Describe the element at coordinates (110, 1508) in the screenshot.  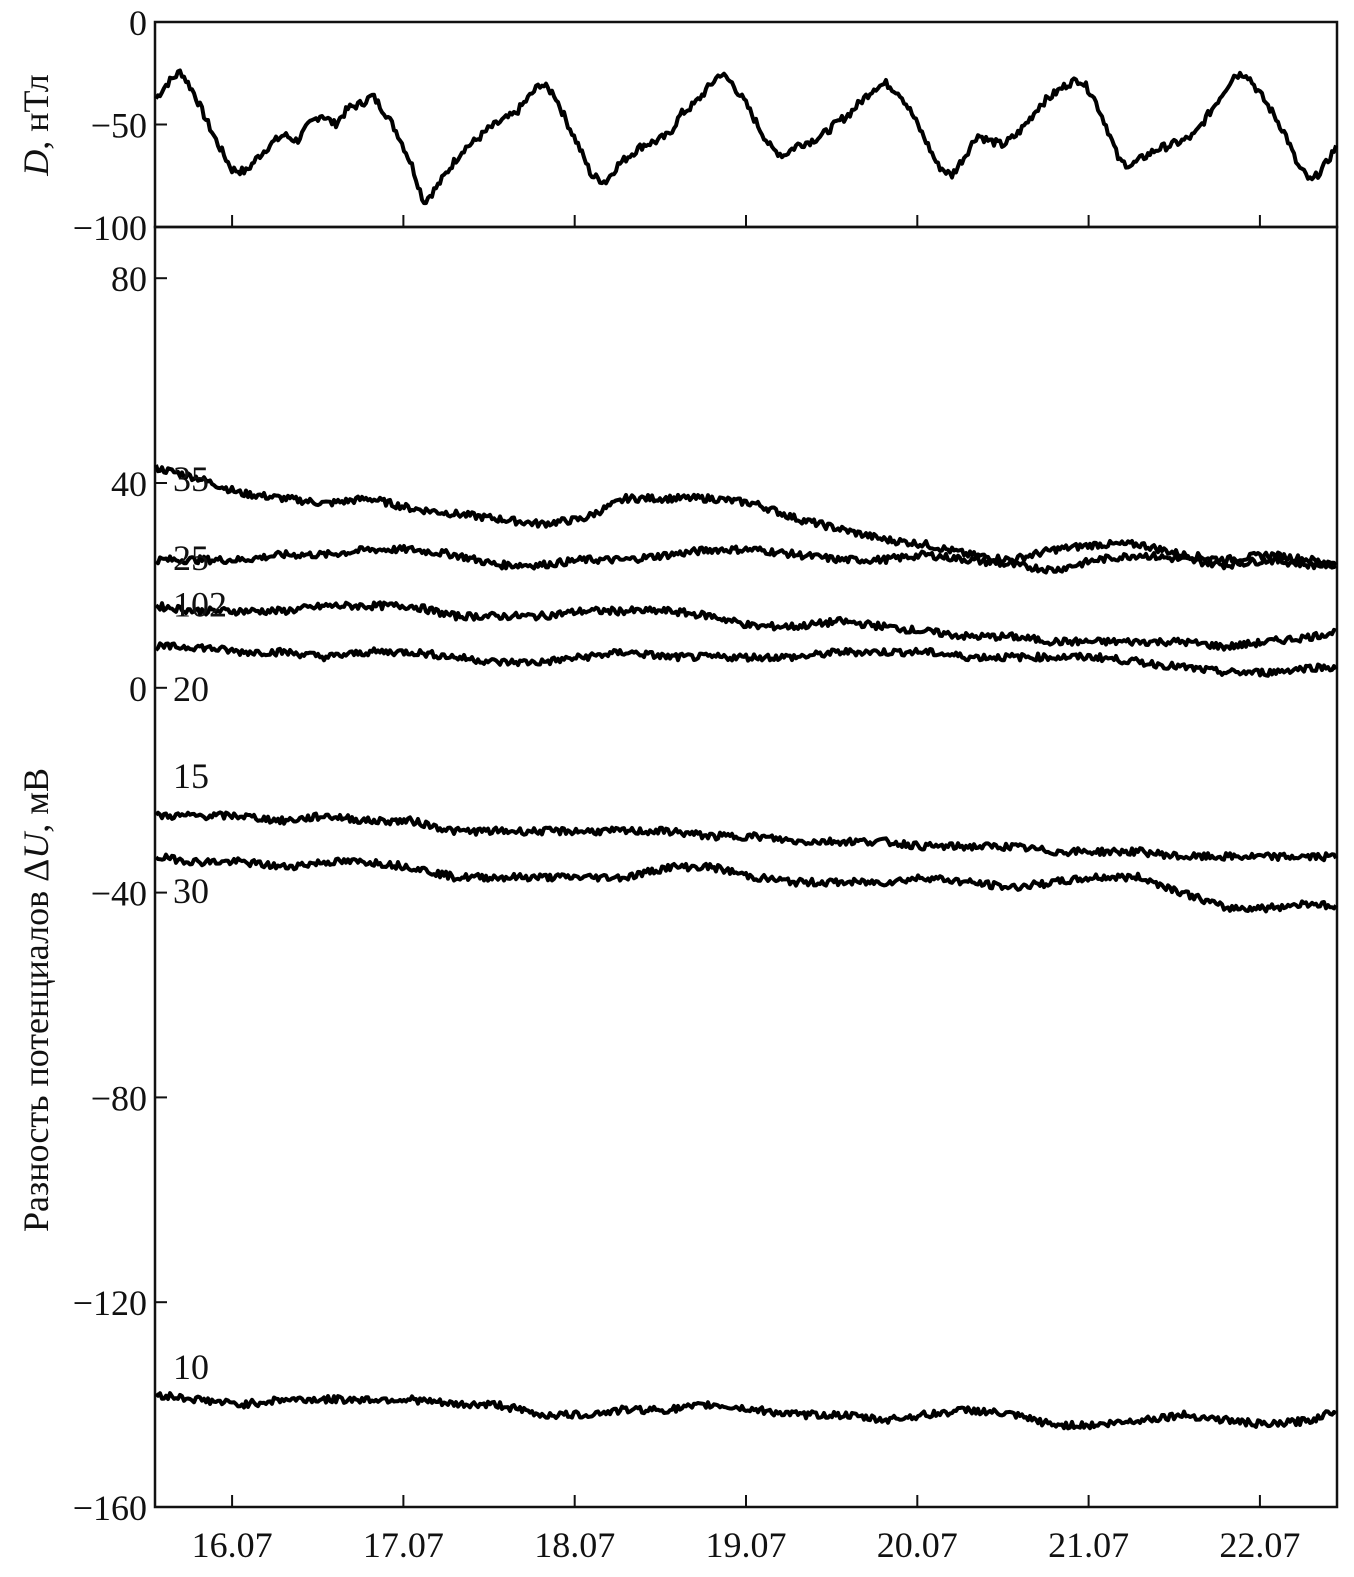
I see `y-tick-label: −160` at that location.